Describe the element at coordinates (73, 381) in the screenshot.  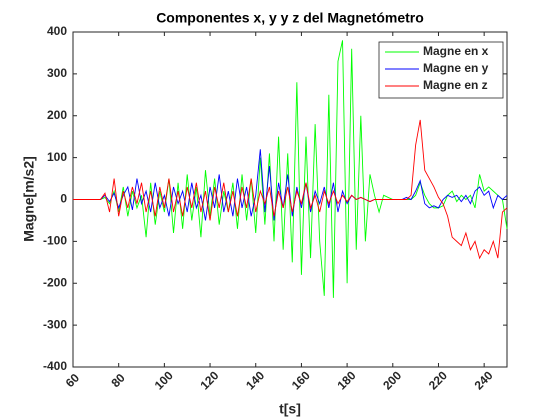
I see `x-tick-label: 60` at that location.